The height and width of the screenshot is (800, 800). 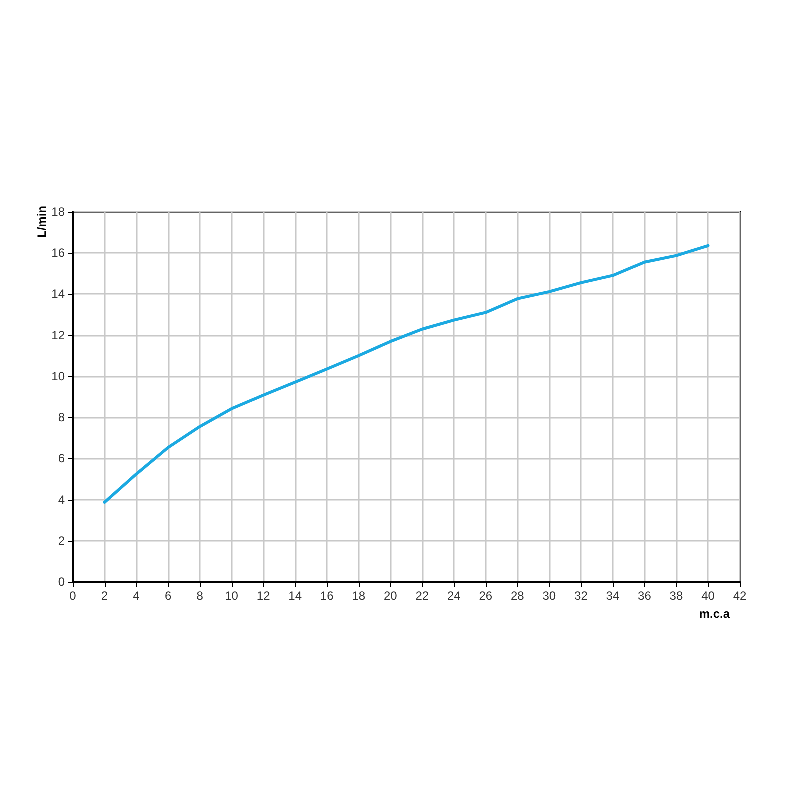 What do you see at coordinates (359, 596) in the screenshot?
I see `x-tick-label: 18` at bounding box center [359, 596].